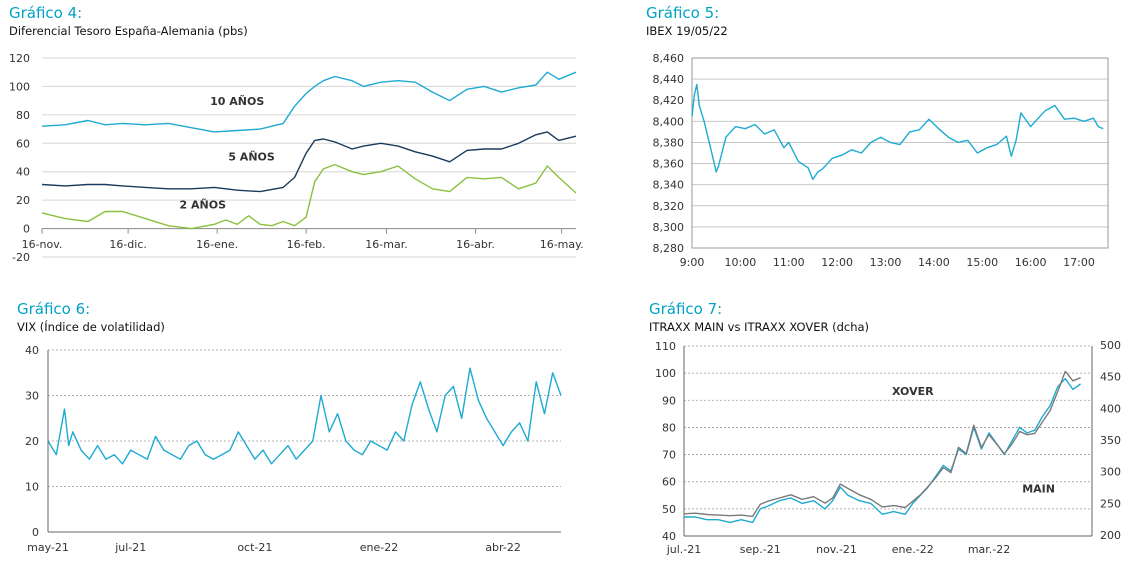  I want to click on y-tick-label: 8,440, so click(669, 79).